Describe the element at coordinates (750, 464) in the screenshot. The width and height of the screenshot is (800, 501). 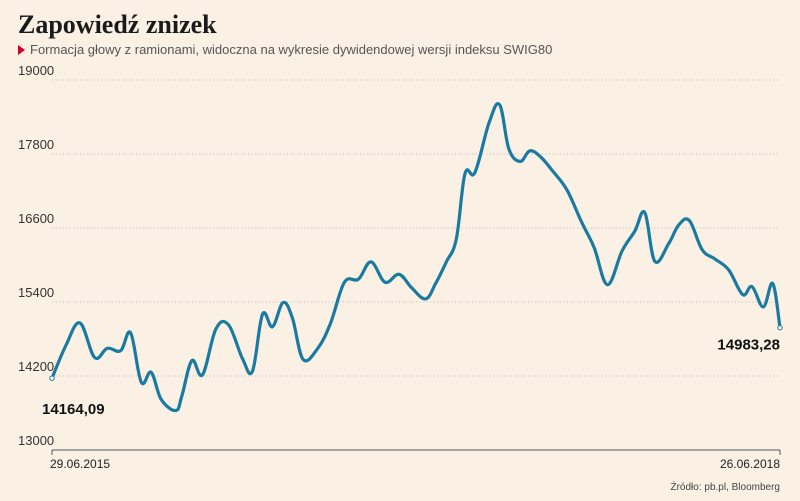
I see `x-tick-label: 26.06.2018` at that location.